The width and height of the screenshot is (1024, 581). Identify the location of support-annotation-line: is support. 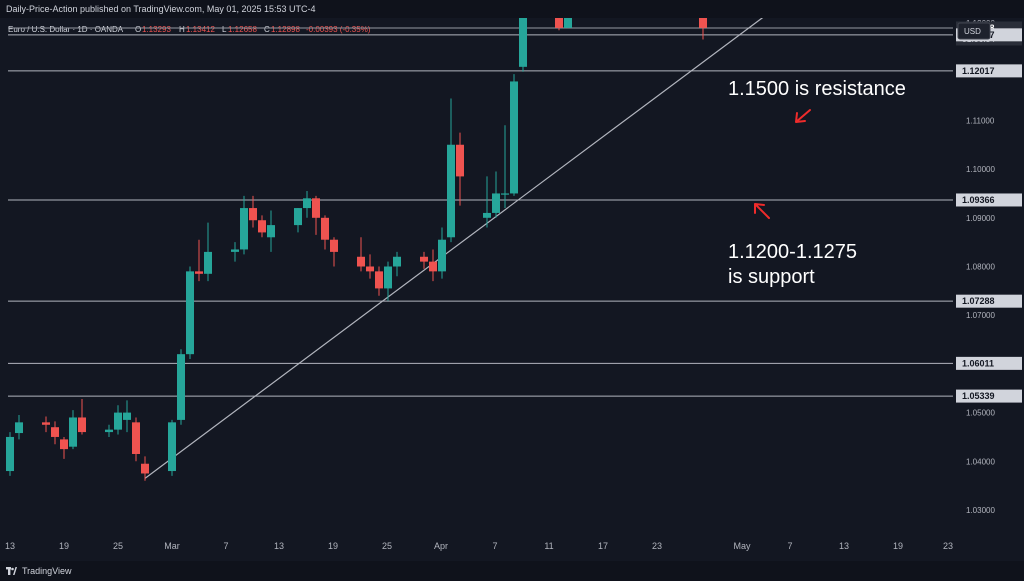
(771, 277).